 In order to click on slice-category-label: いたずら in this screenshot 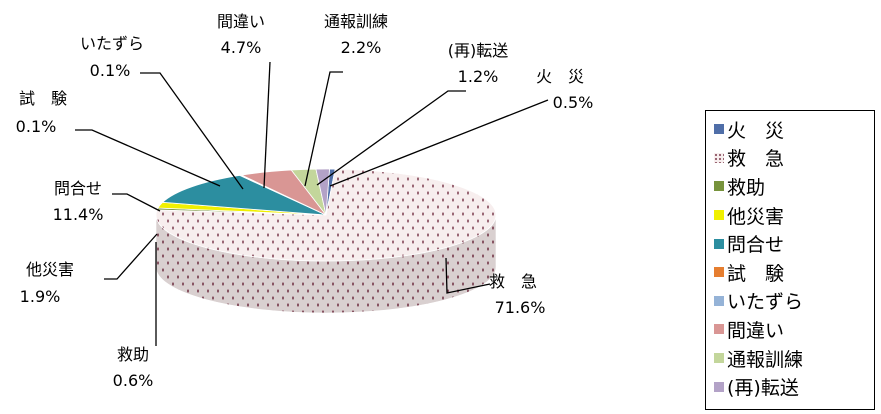, I will do `click(112, 43)`.